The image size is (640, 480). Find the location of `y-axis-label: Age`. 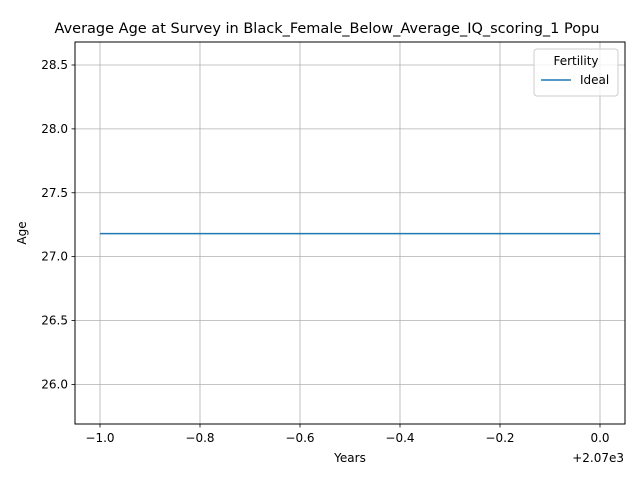

y-axis-label: Age is located at coordinates (22, 232).